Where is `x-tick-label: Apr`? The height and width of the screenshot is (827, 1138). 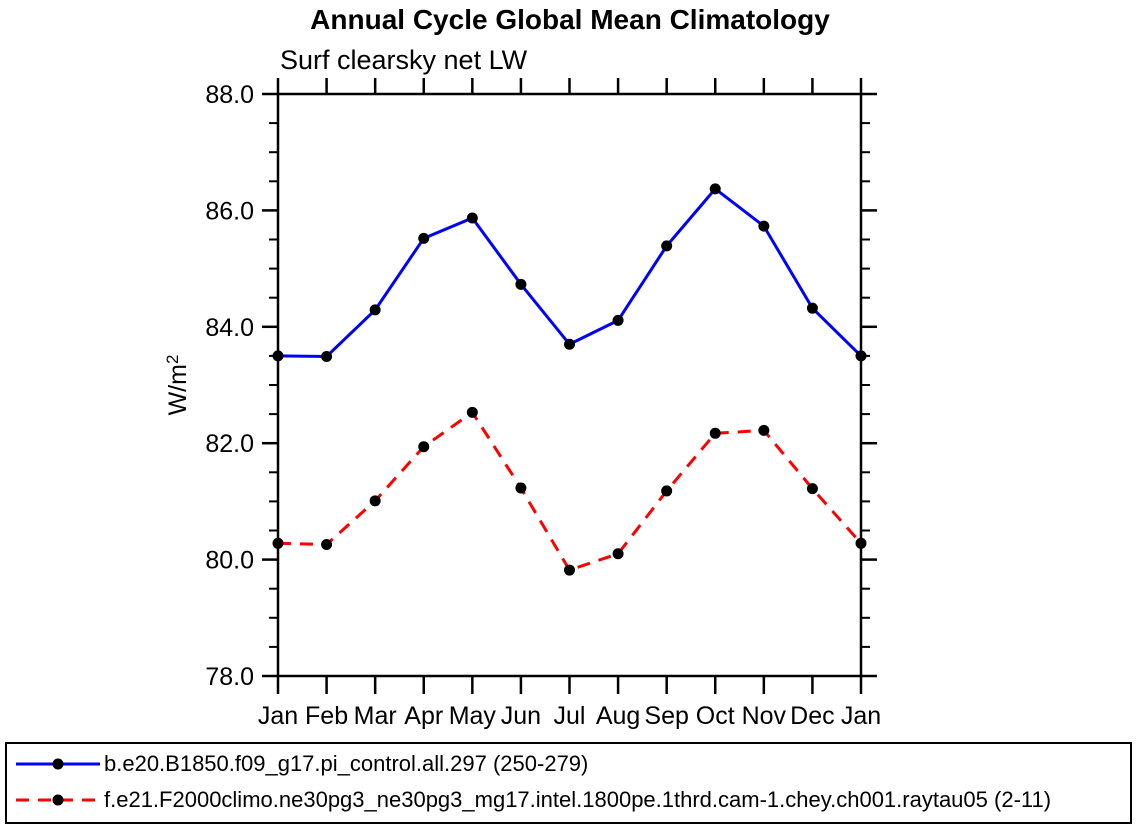 x-tick-label: Apr is located at coordinates (423, 716).